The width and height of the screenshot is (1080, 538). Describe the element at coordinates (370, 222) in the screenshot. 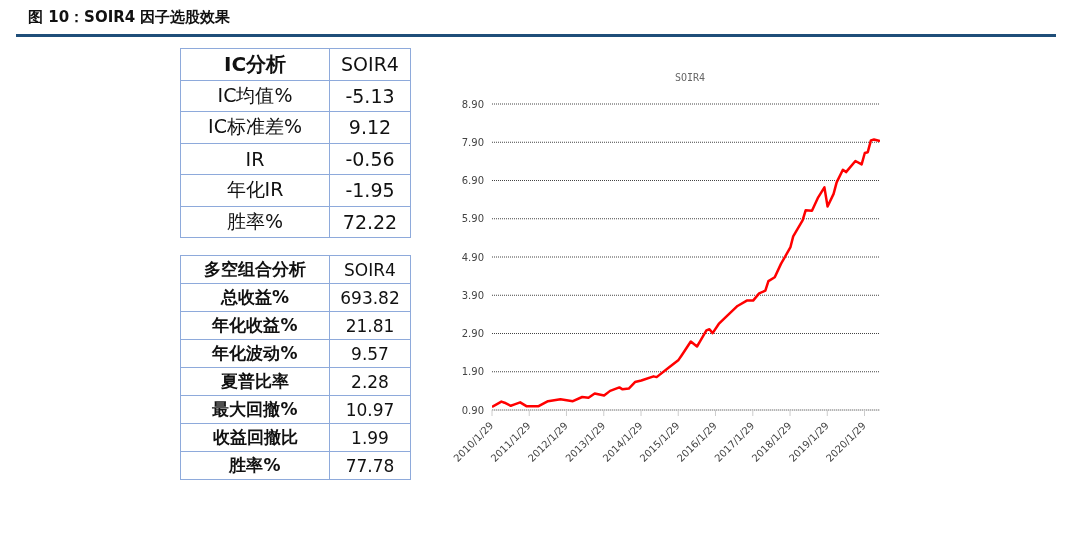

I see `data-label: 72.22` at that location.